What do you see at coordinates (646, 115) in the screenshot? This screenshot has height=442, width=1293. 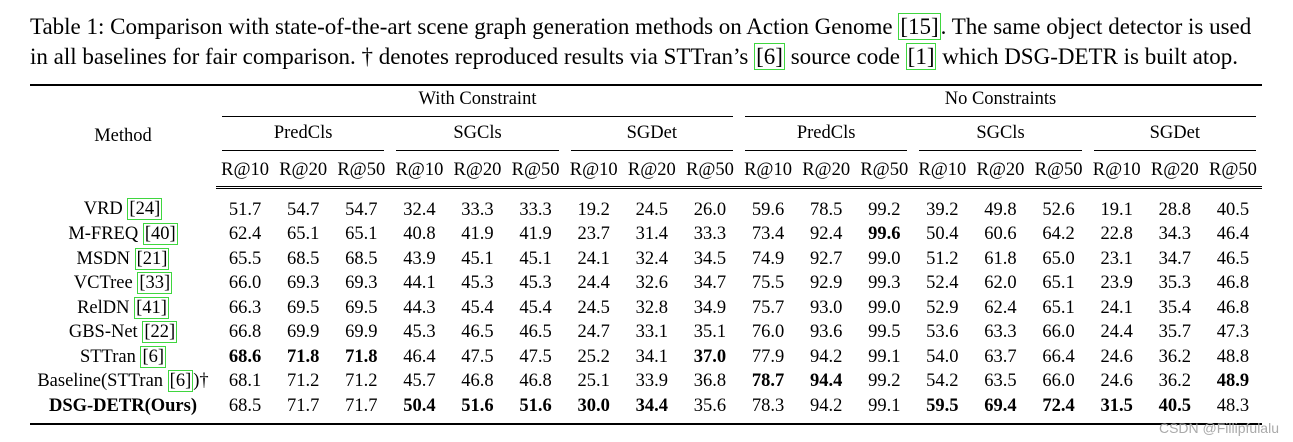 I see `header-row: Method With Constraint No Constraints` at bounding box center [646, 115].